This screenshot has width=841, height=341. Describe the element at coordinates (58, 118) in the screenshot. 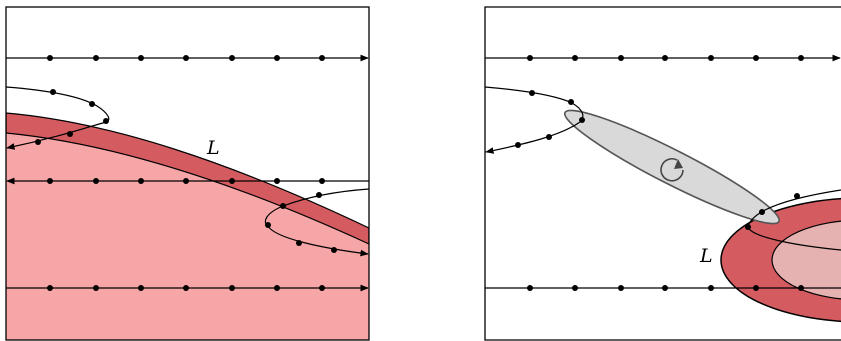

I see `left-fold-trajectory-upper` at that location.